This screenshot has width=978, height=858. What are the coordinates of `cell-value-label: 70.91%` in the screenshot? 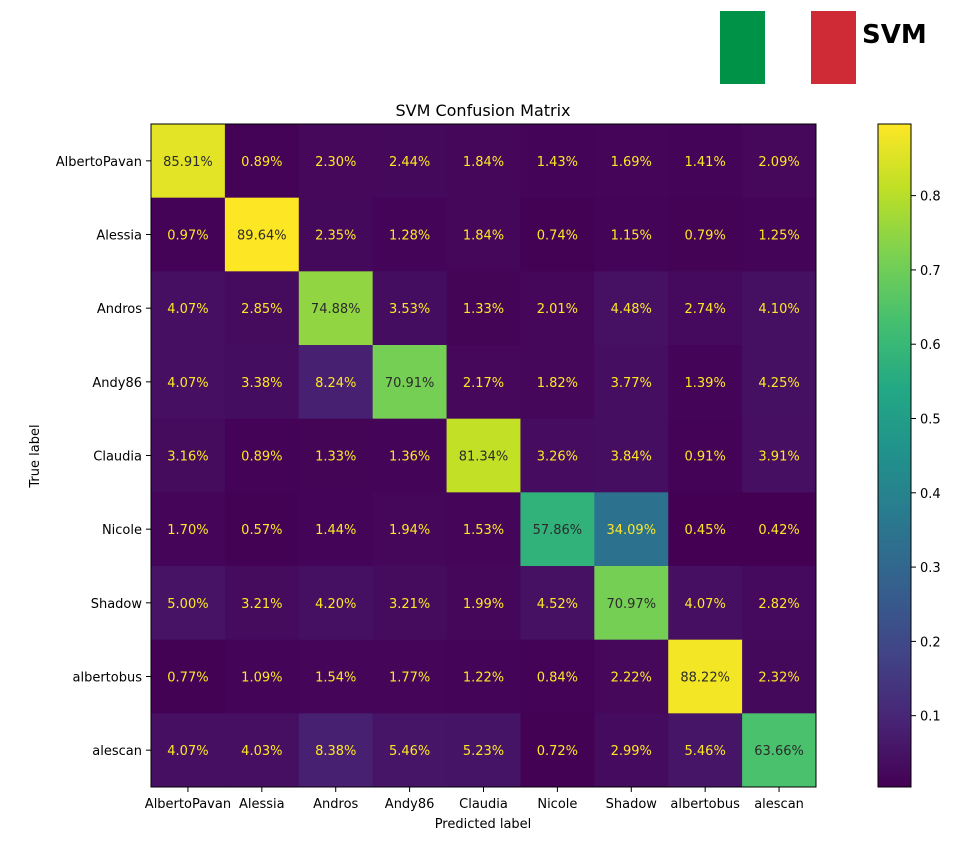 It's located at (410, 383).